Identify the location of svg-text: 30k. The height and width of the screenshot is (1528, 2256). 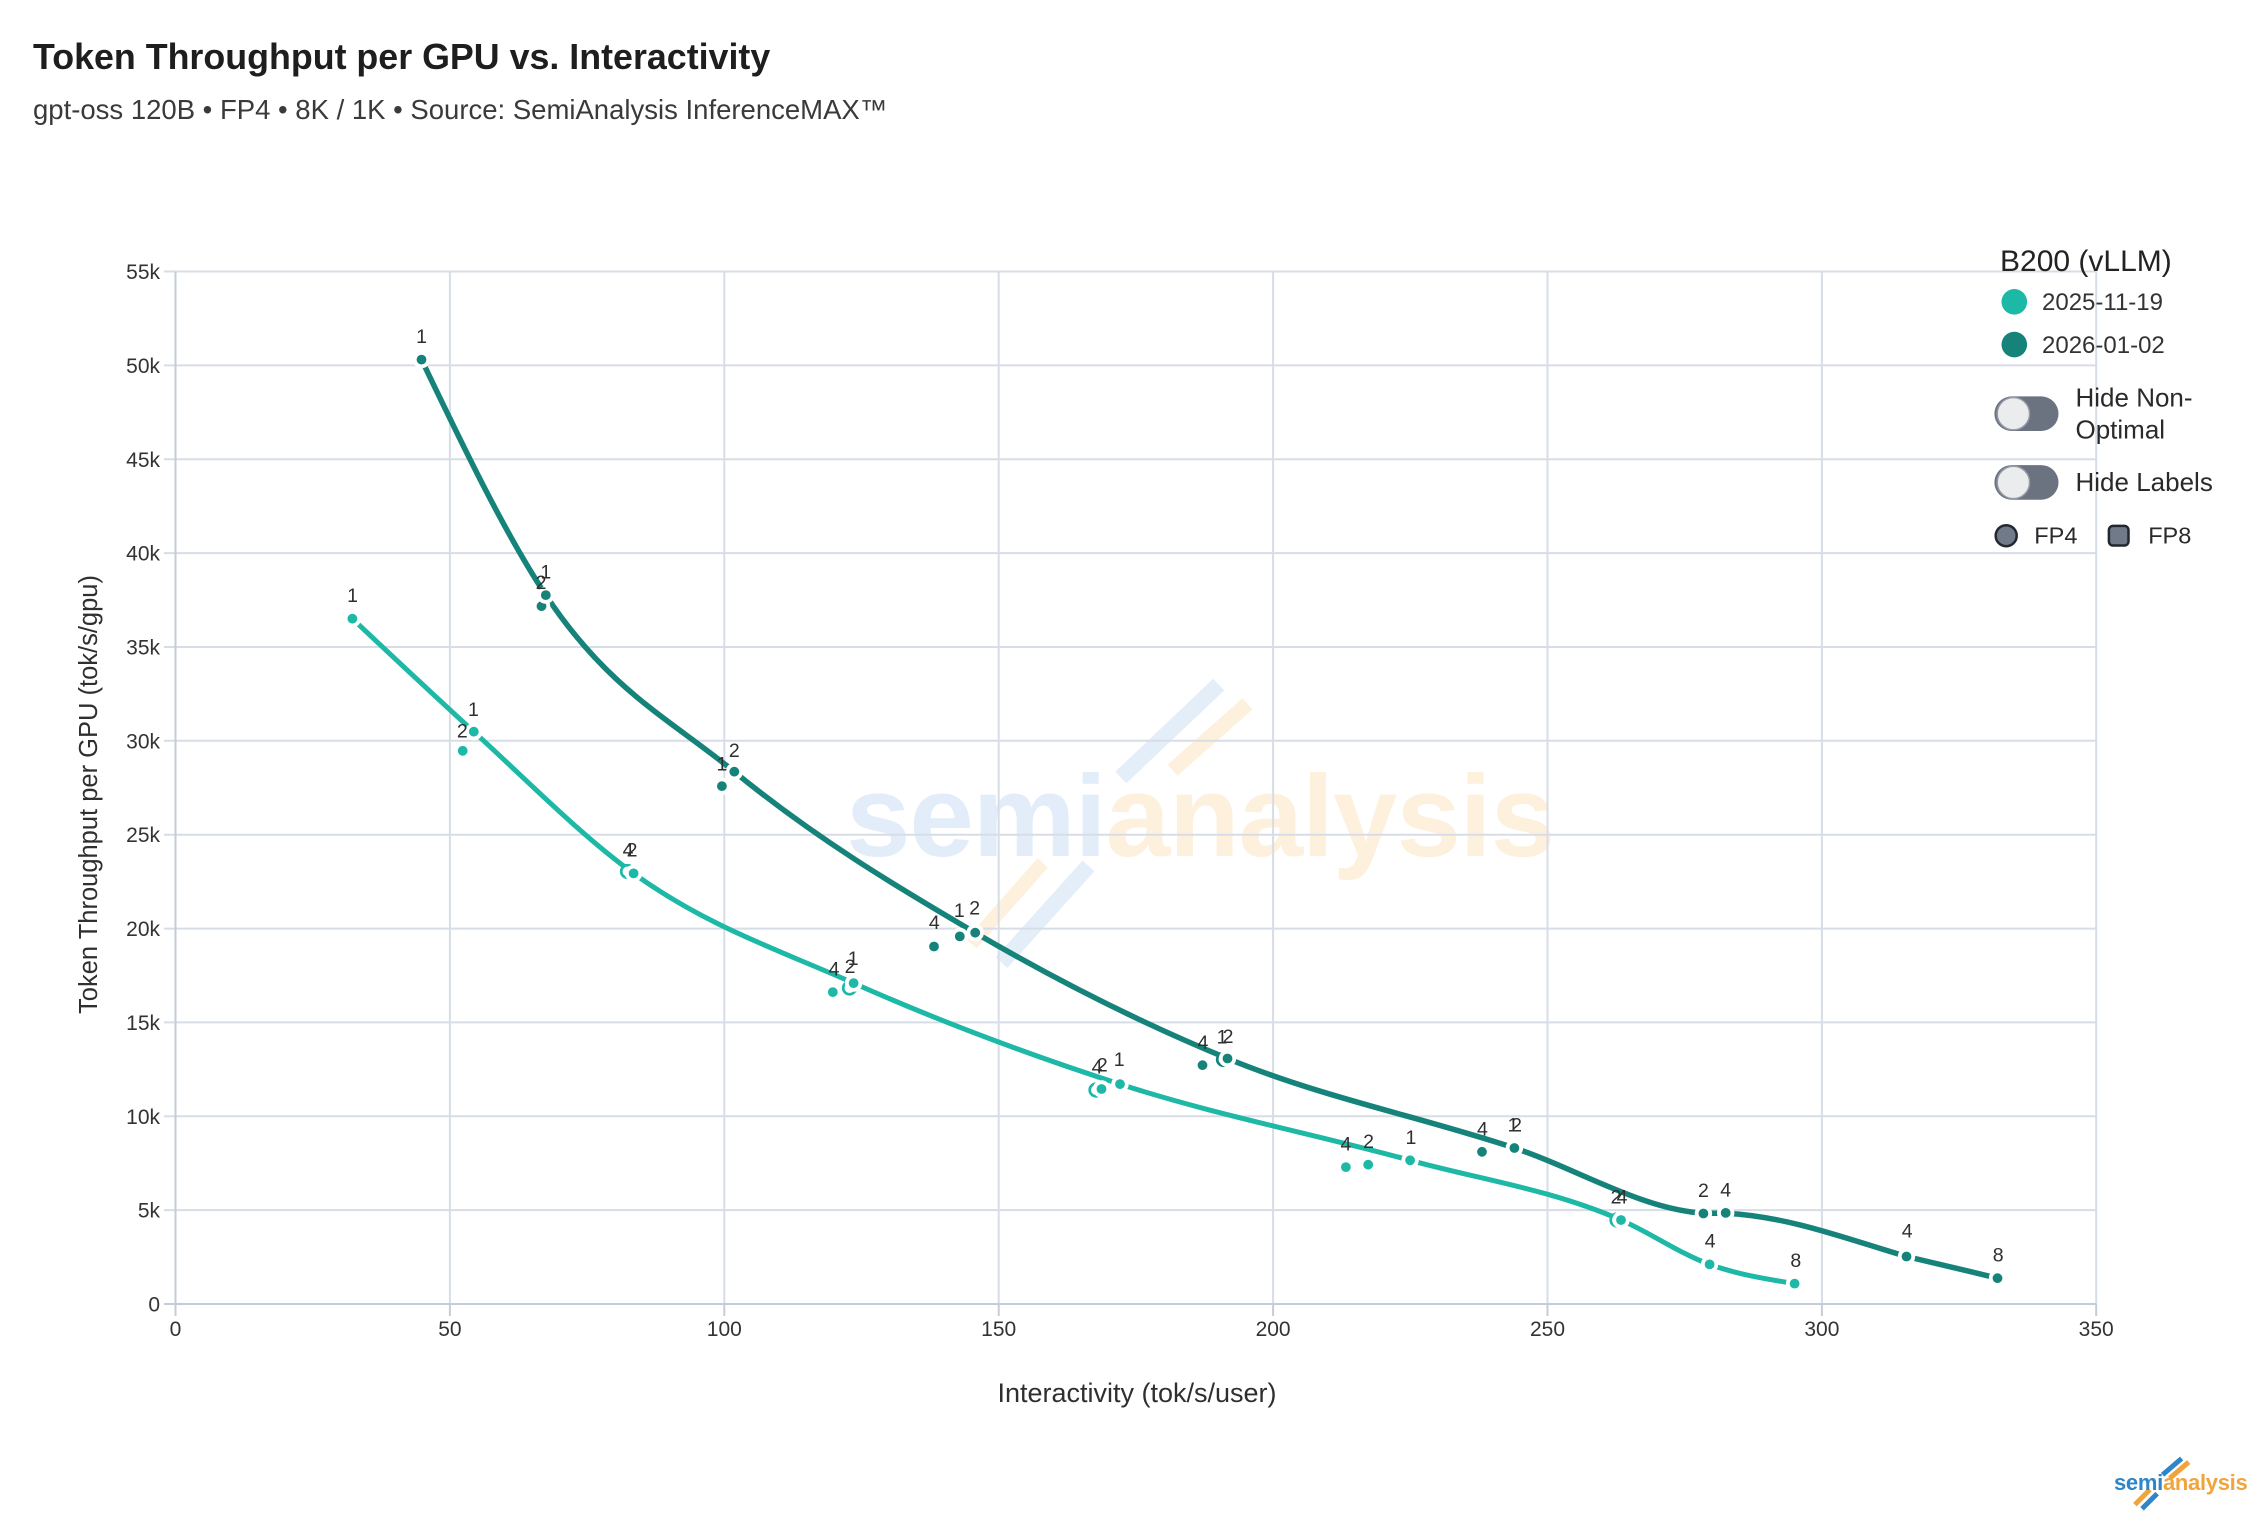
(143, 741).